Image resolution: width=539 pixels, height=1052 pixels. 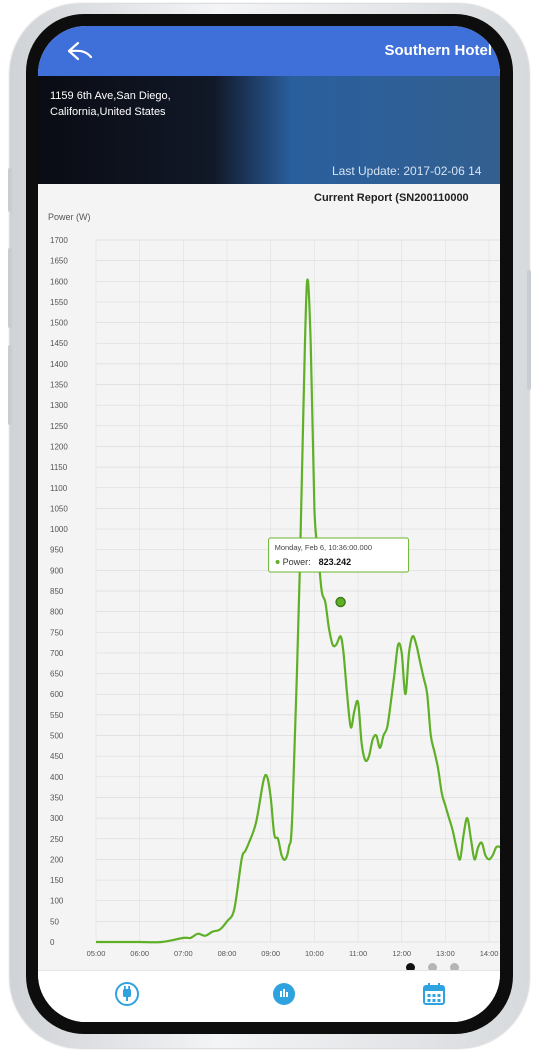 I want to click on report-icon, so click(x=284, y=994).